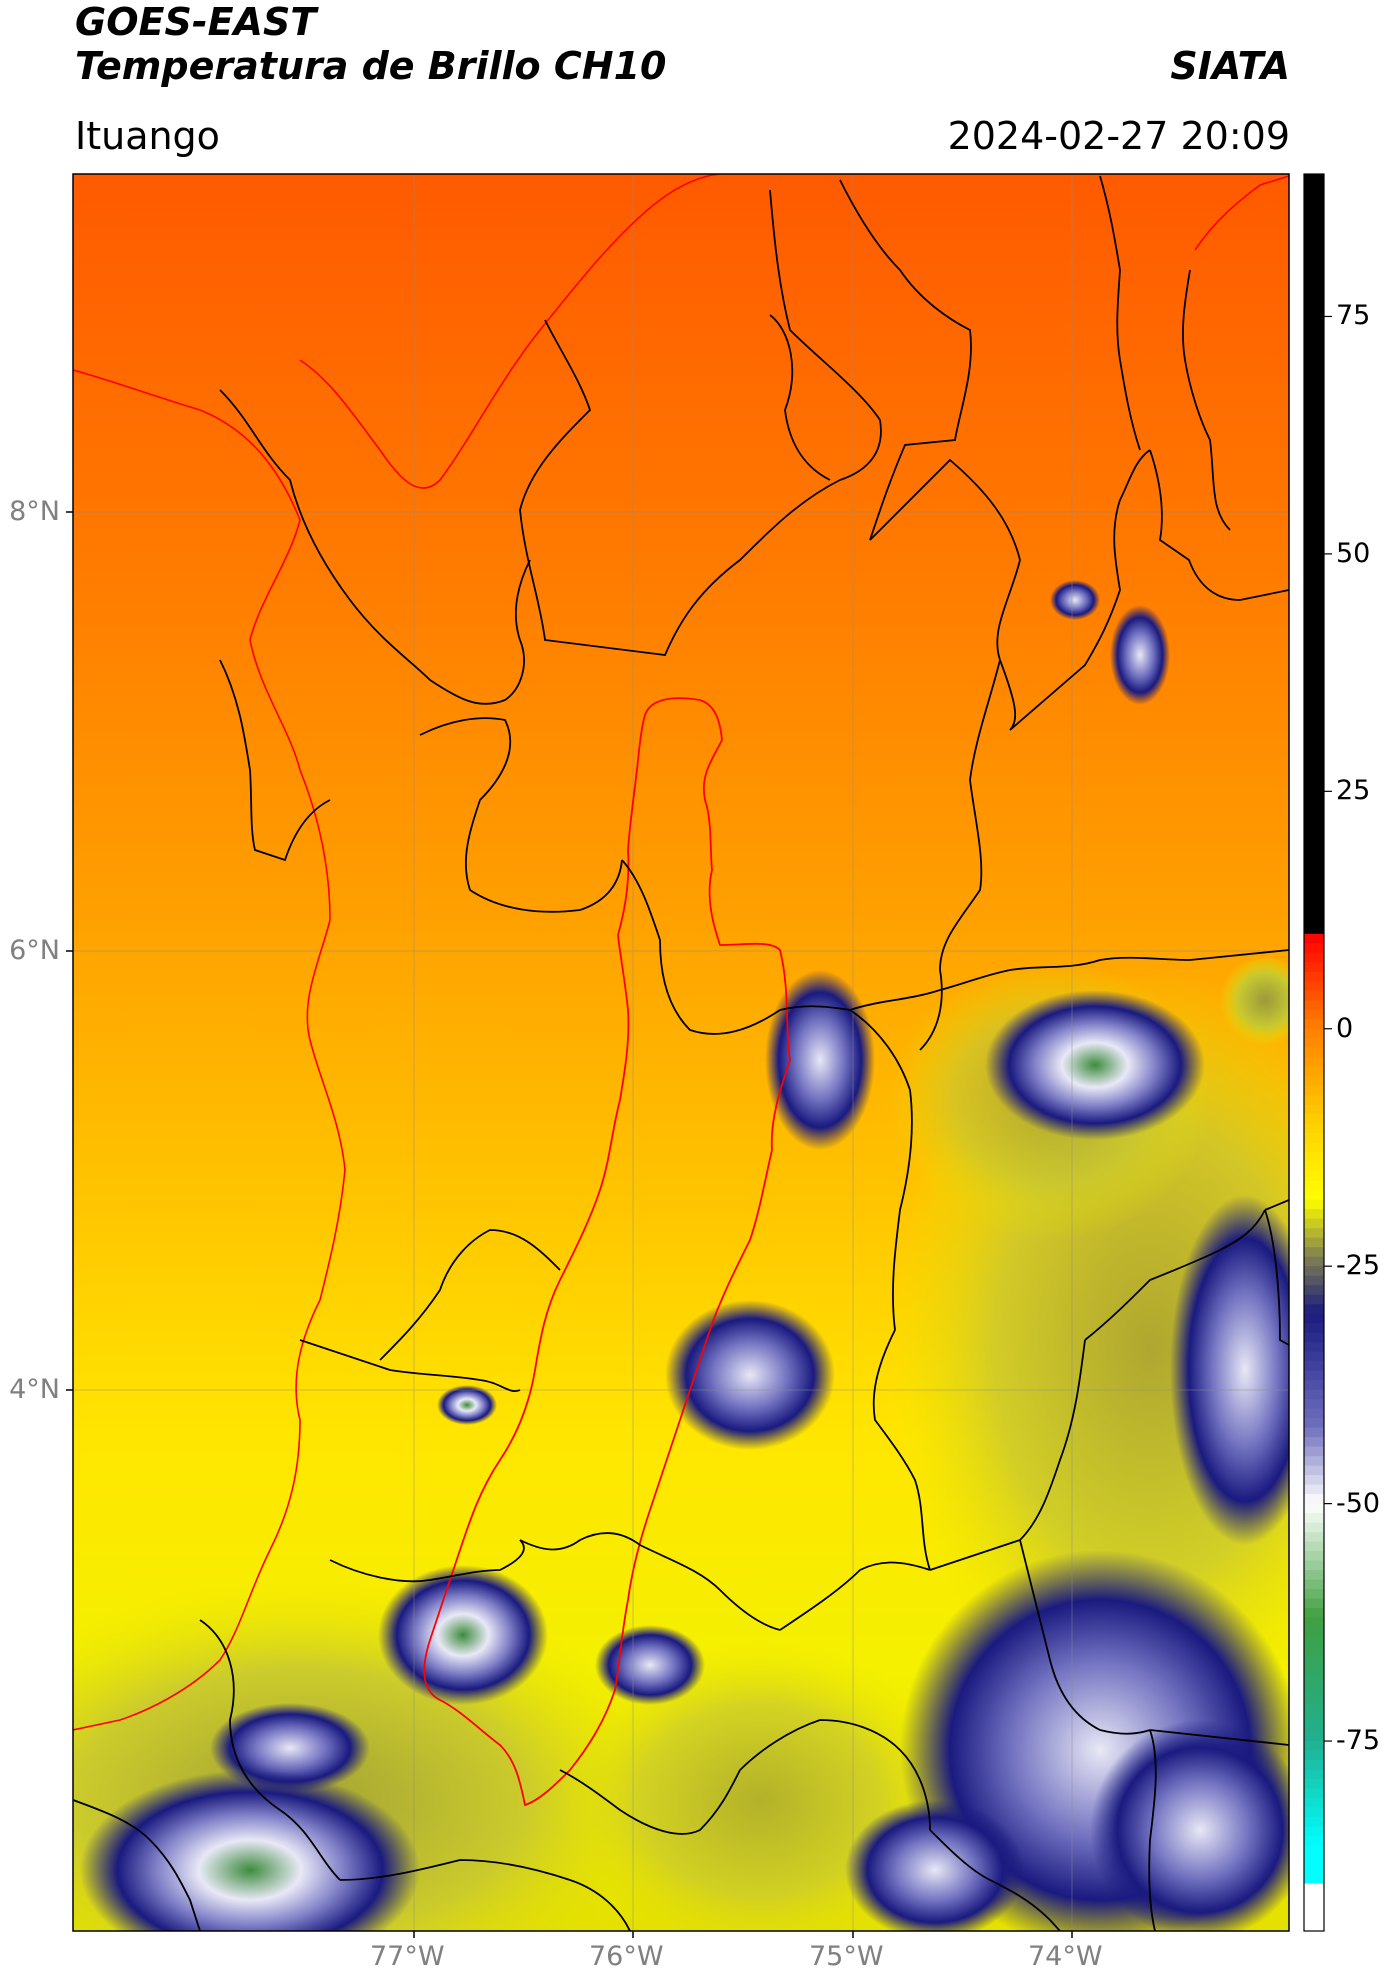  What do you see at coordinates (196, 22) in the screenshot?
I see `satellite-title: GOES-EAST` at bounding box center [196, 22].